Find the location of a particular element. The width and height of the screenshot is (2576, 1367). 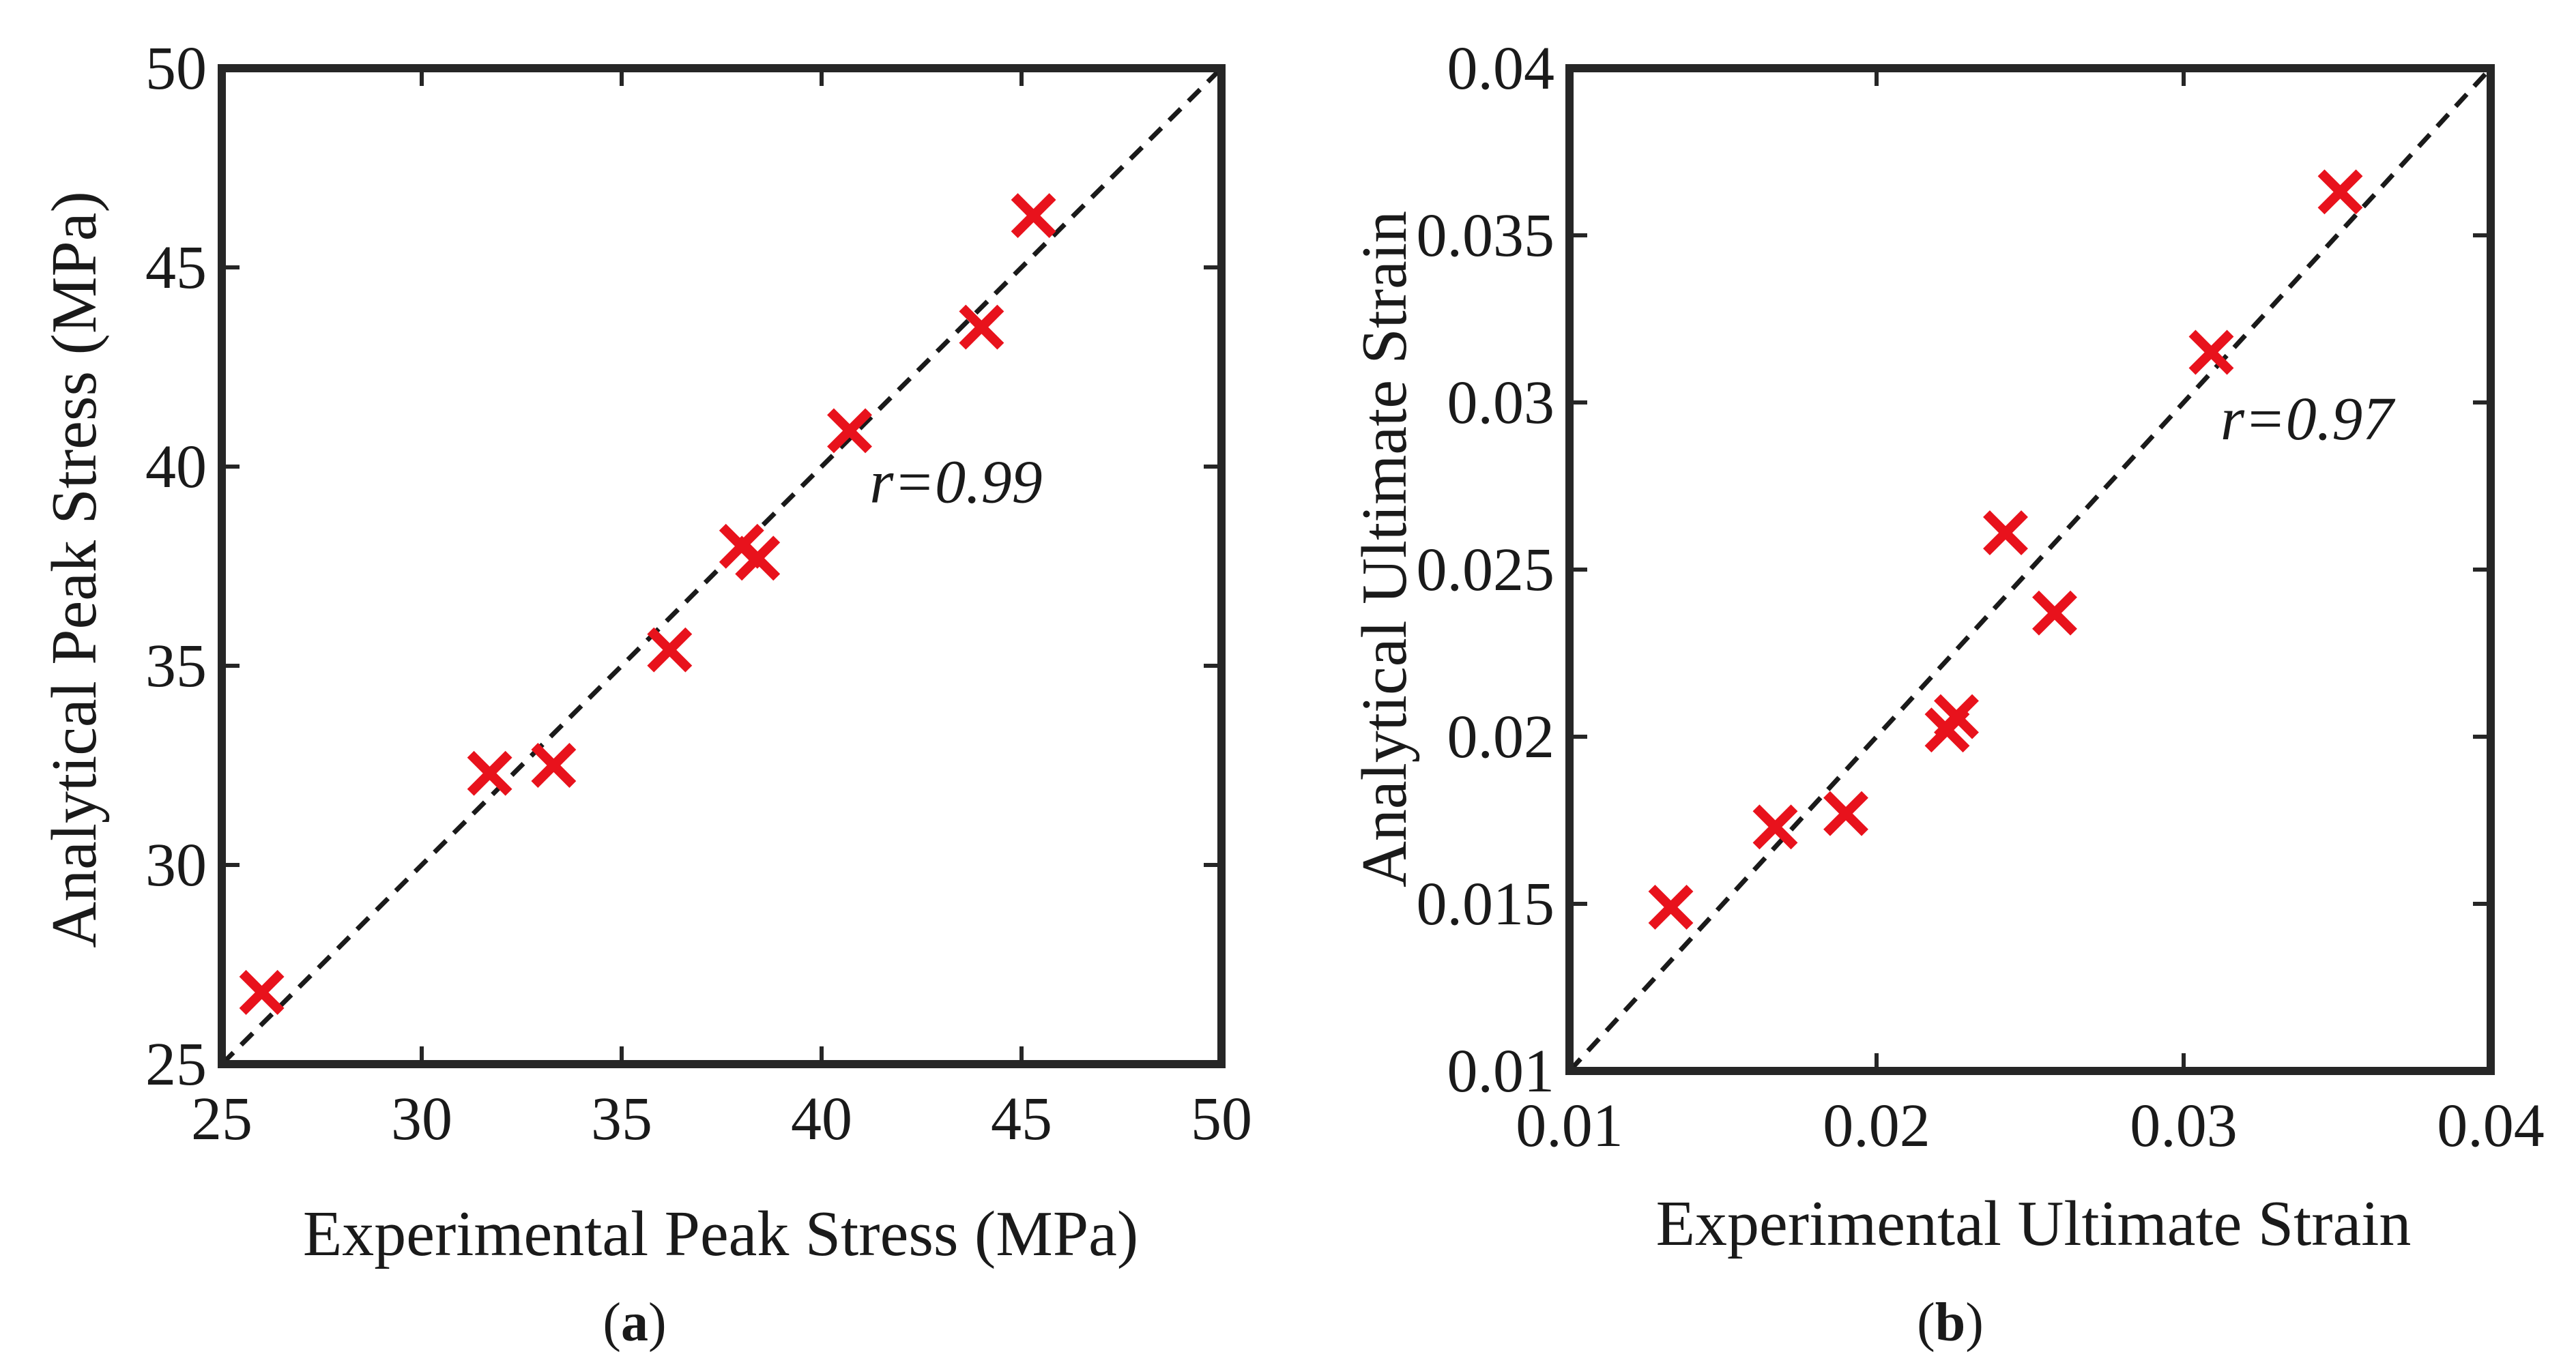

chart-a-ytick-label: 40 is located at coordinates (176, 467).